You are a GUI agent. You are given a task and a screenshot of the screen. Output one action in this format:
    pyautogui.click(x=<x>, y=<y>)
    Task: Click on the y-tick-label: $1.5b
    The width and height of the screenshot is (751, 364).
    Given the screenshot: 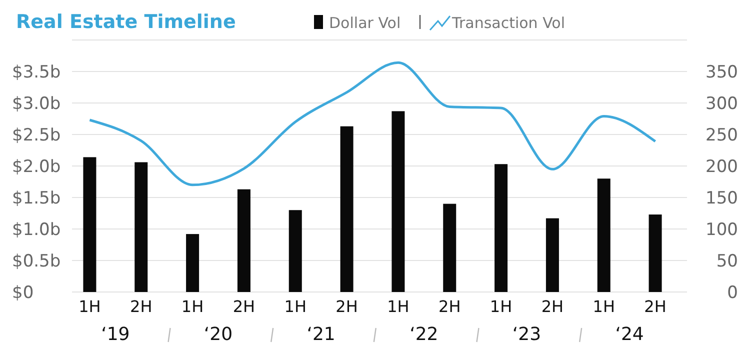 What is the action you would take?
    pyautogui.click(x=36, y=198)
    